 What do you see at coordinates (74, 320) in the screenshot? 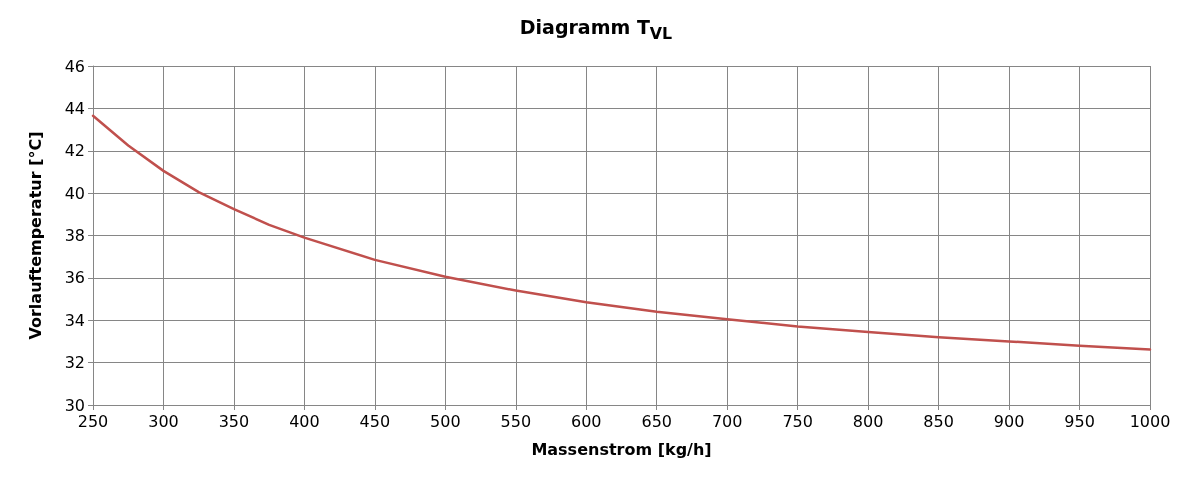
I see `y-tick-label: 34` at bounding box center [74, 320].